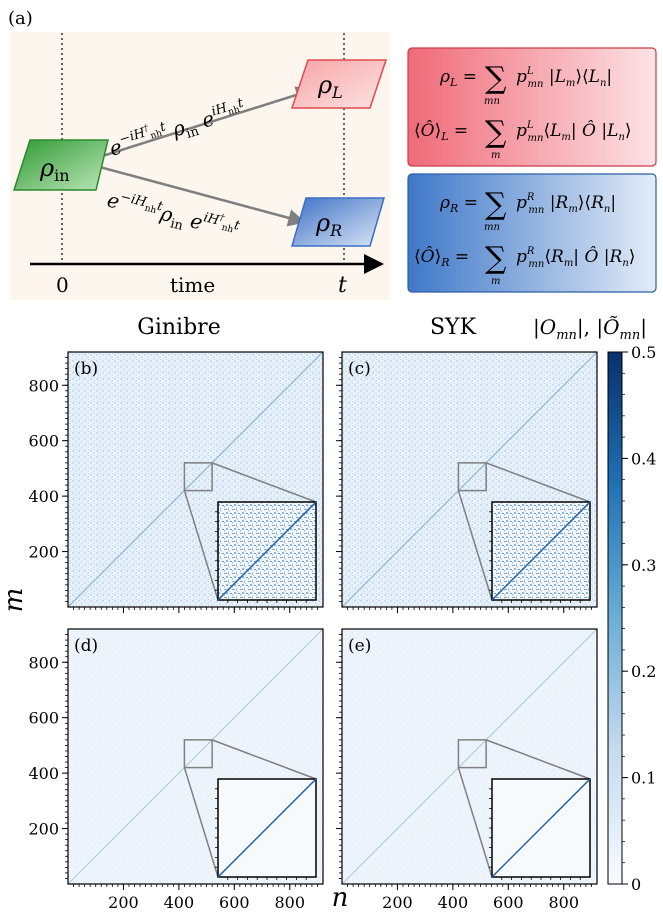 The image size is (663, 913). I want to click on colorbar-tick-label: 0.4, so click(643, 458).